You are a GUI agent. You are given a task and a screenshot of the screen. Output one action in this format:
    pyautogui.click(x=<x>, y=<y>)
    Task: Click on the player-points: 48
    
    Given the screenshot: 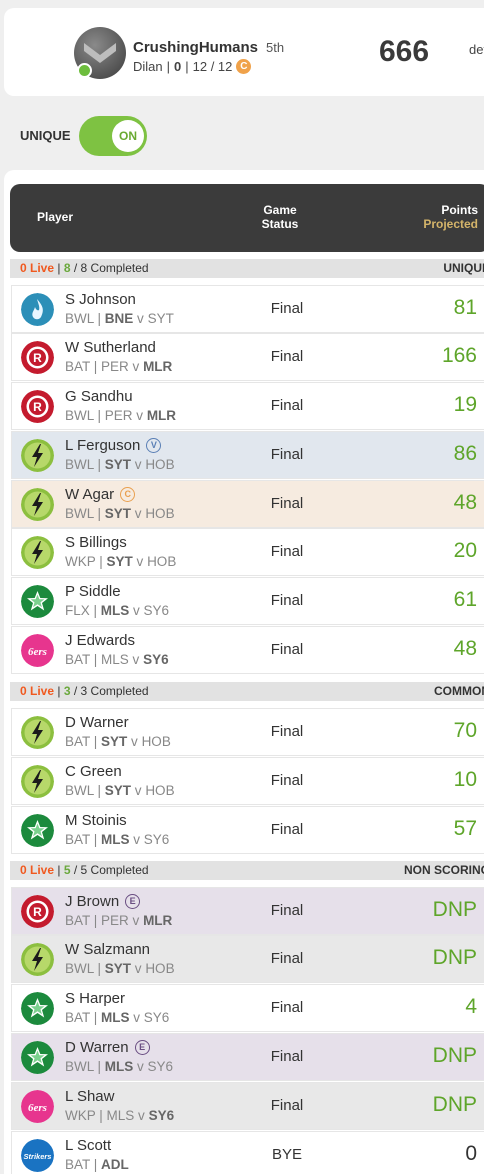 What is the action you would take?
    pyautogui.click(x=465, y=502)
    